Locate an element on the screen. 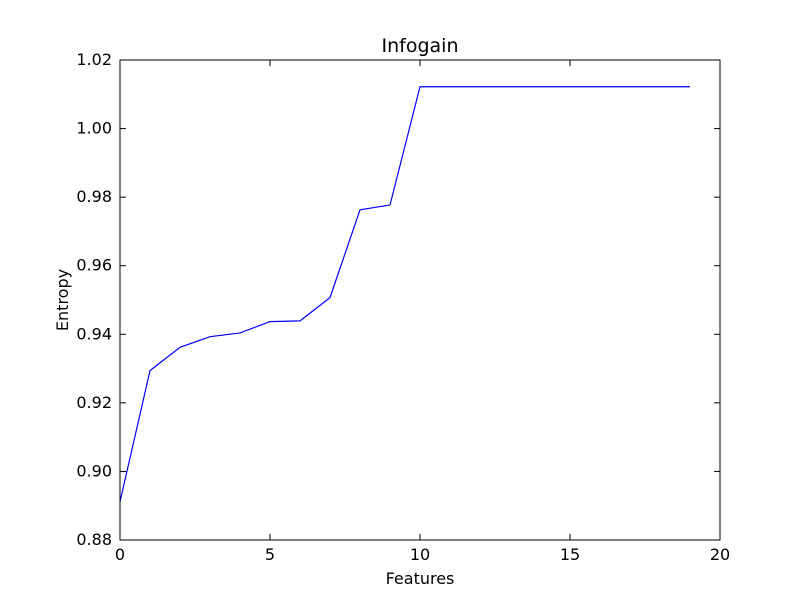 This screenshot has height=600, width=800. x-tick-label: 0 is located at coordinates (120, 554).